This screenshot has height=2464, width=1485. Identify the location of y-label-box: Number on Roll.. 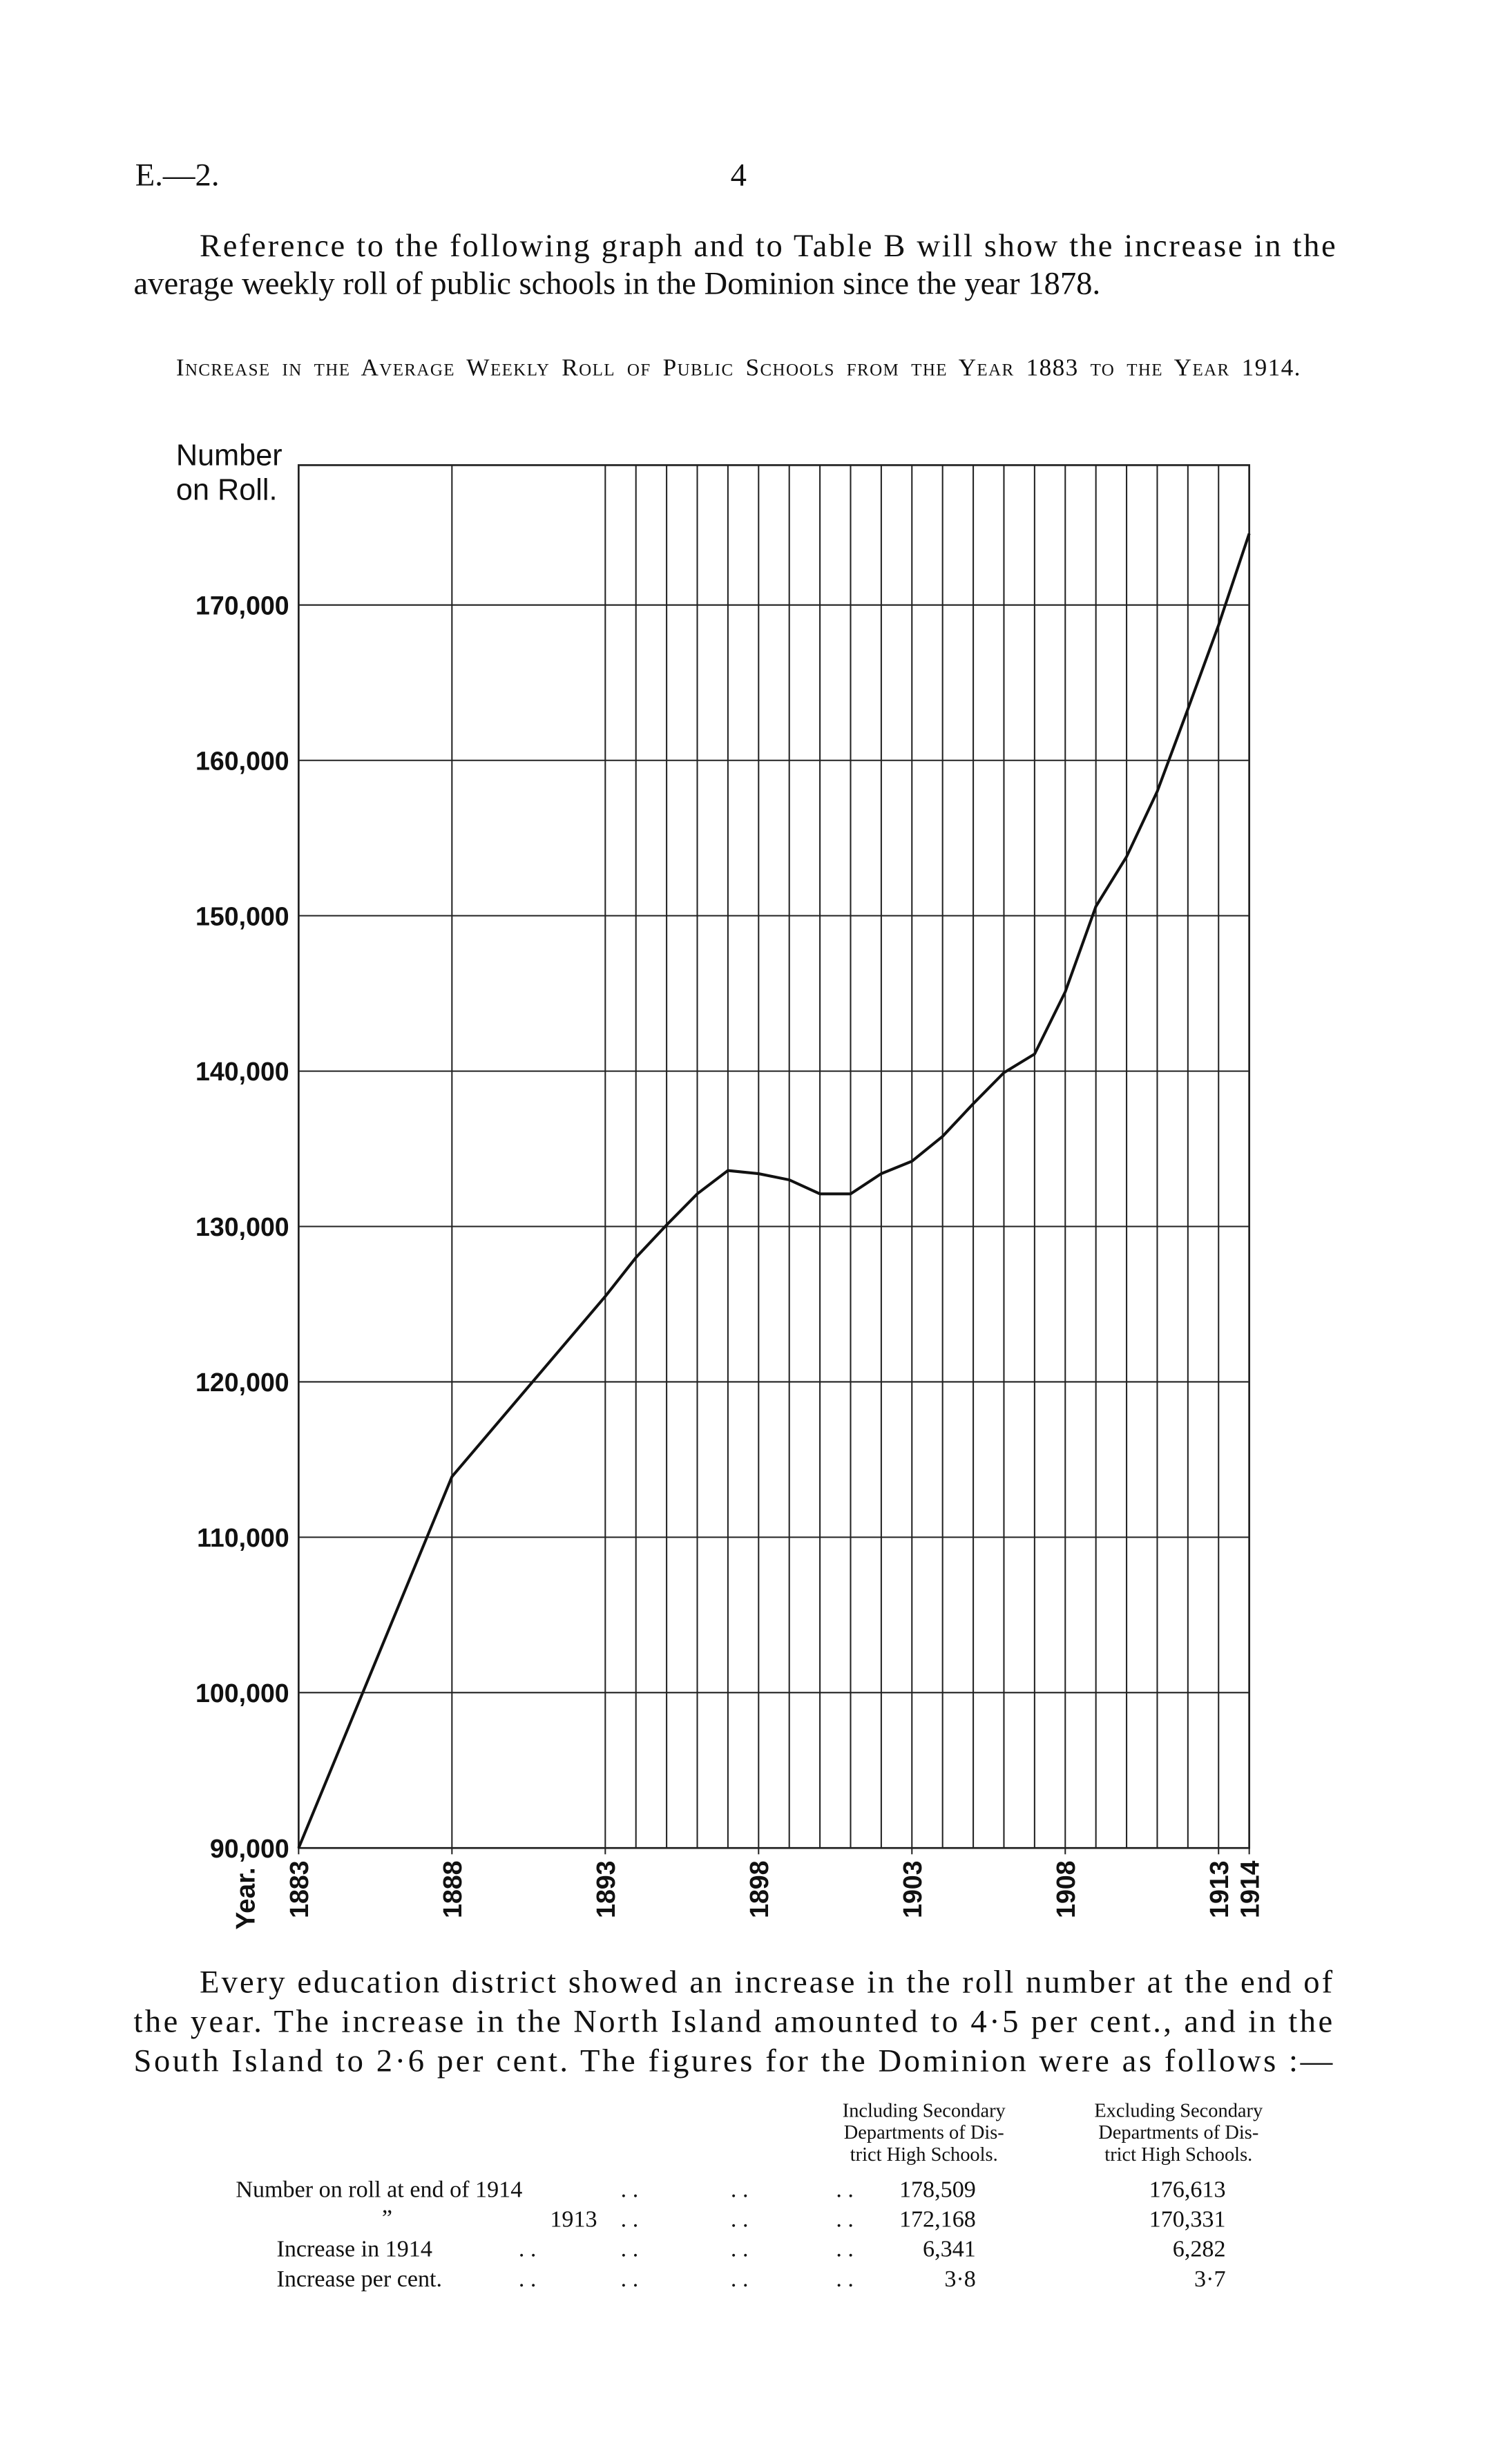
(228, 473).